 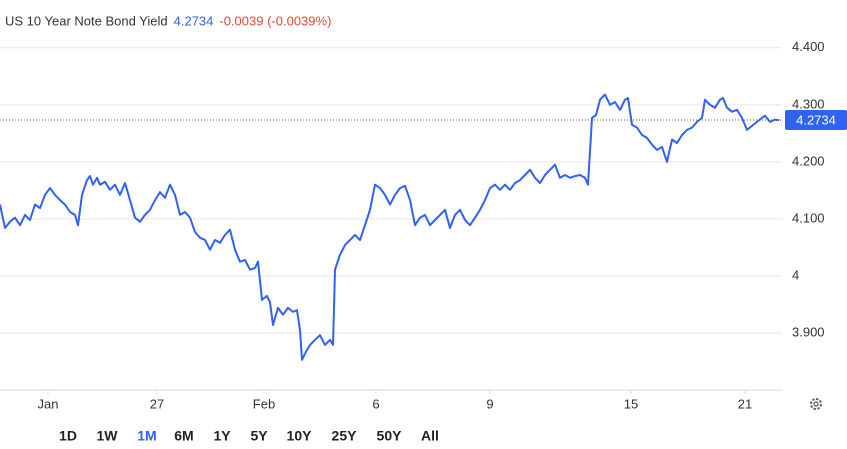 What do you see at coordinates (390, 436) in the screenshot?
I see `range-button: 50Y` at bounding box center [390, 436].